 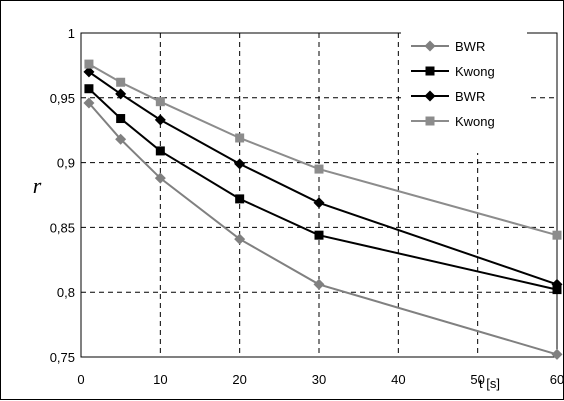 I want to click on y-tick-label: 0,75, so click(x=62, y=357).